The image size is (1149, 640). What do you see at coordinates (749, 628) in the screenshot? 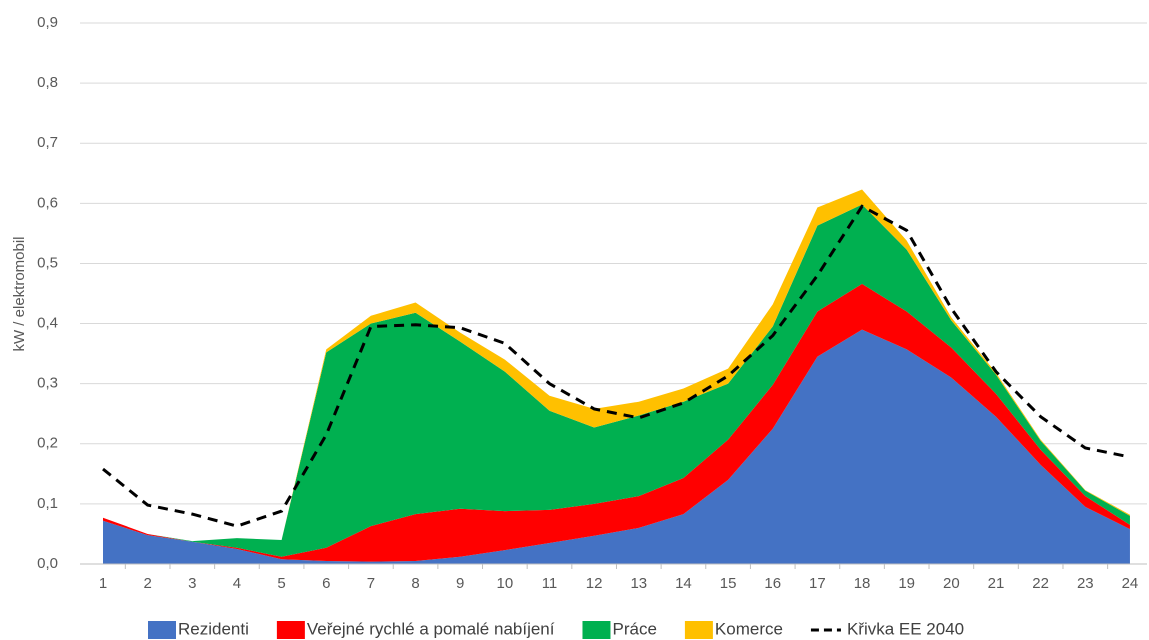
I see `legend-label: Komerce` at bounding box center [749, 628].